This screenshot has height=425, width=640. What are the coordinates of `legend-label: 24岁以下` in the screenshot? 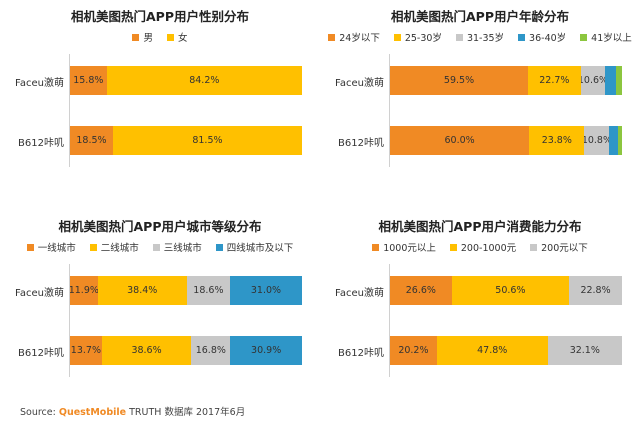 It's located at (359, 38).